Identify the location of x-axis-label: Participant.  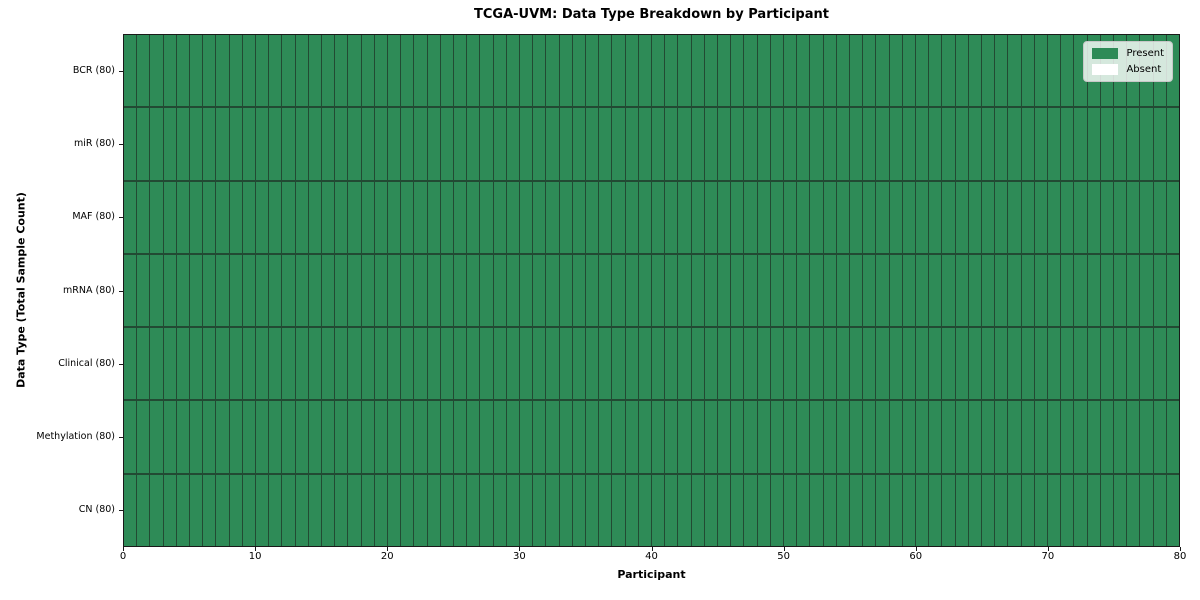
(651, 574).